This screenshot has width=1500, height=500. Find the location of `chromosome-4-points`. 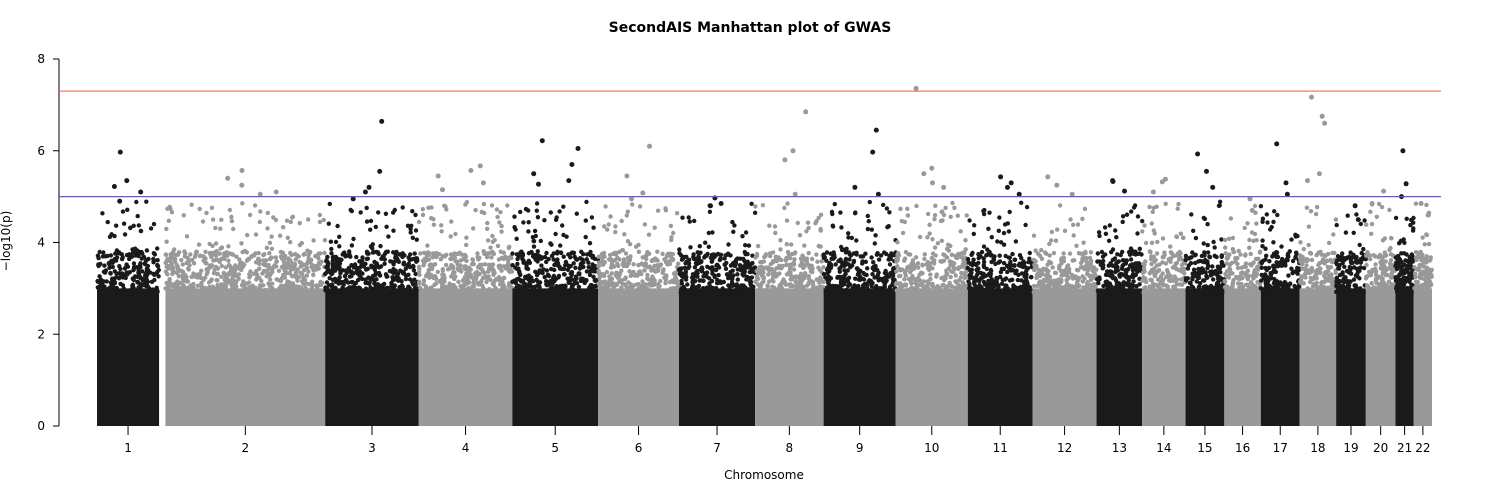

chromosome-4-points is located at coordinates (465, 294).